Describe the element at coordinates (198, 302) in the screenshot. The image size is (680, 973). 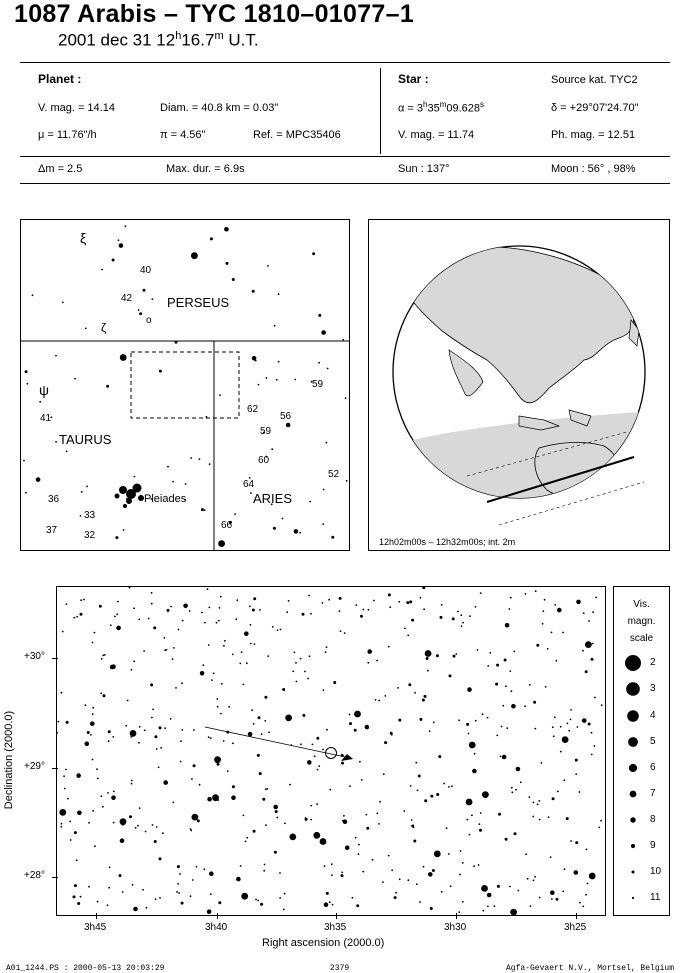
I see `constellation-perseus: PERSEUS` at that location.